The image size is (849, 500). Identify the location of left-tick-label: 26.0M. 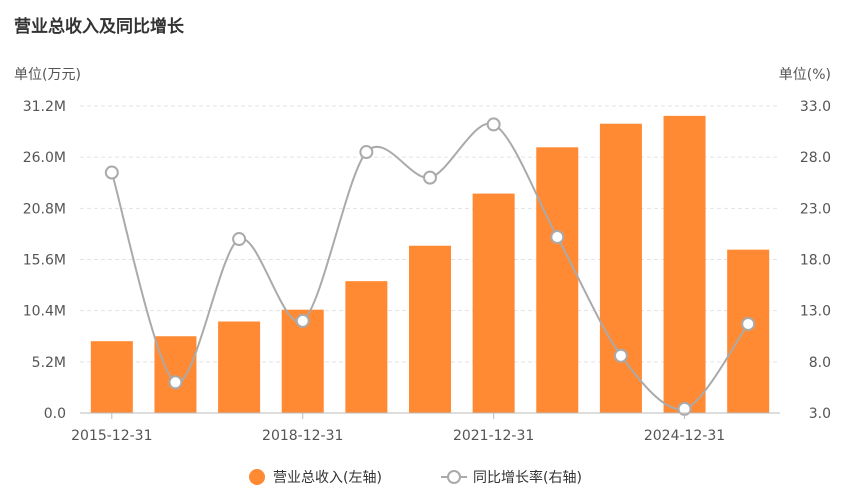
(44, 158).